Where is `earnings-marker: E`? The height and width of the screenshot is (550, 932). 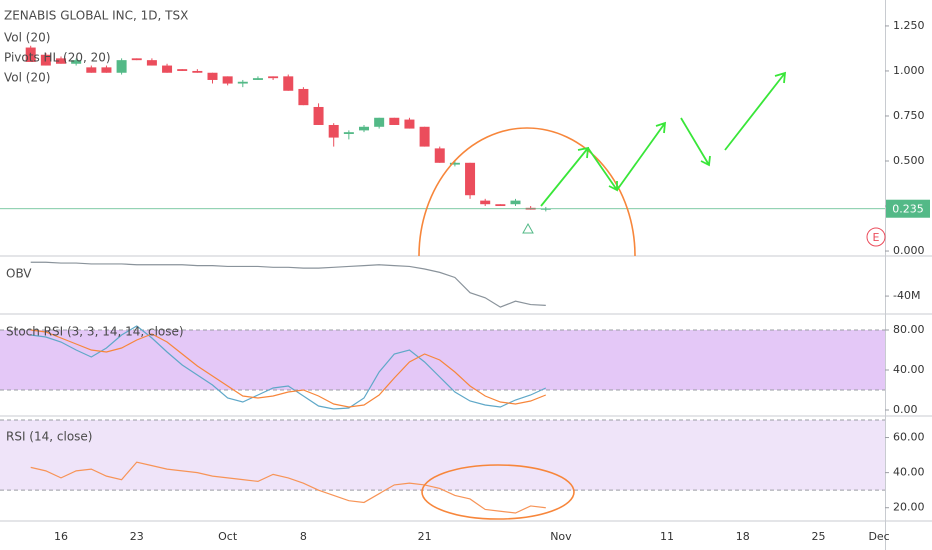
earnings-marker: E is located at coordinates (876, 237).